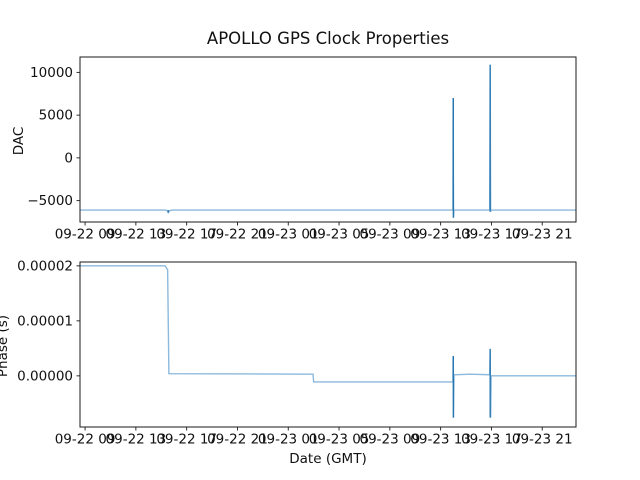  I want to click on y-tick-label: 0, so click(68, 158).